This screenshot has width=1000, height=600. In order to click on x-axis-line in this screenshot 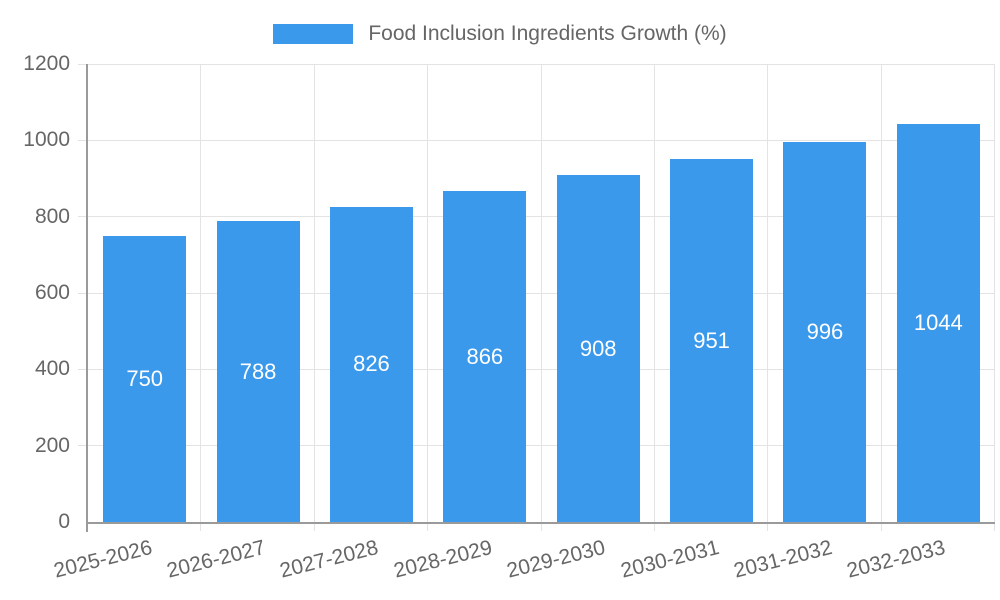, I will do `click(540, 523)`.